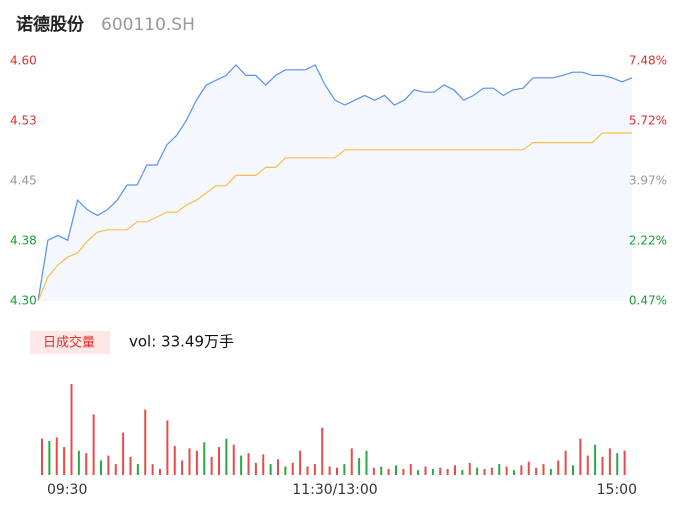  Describe the element at coordinates (648, 181) in the screenshot. I see `y2-tick-label: 3.97%` at that location.